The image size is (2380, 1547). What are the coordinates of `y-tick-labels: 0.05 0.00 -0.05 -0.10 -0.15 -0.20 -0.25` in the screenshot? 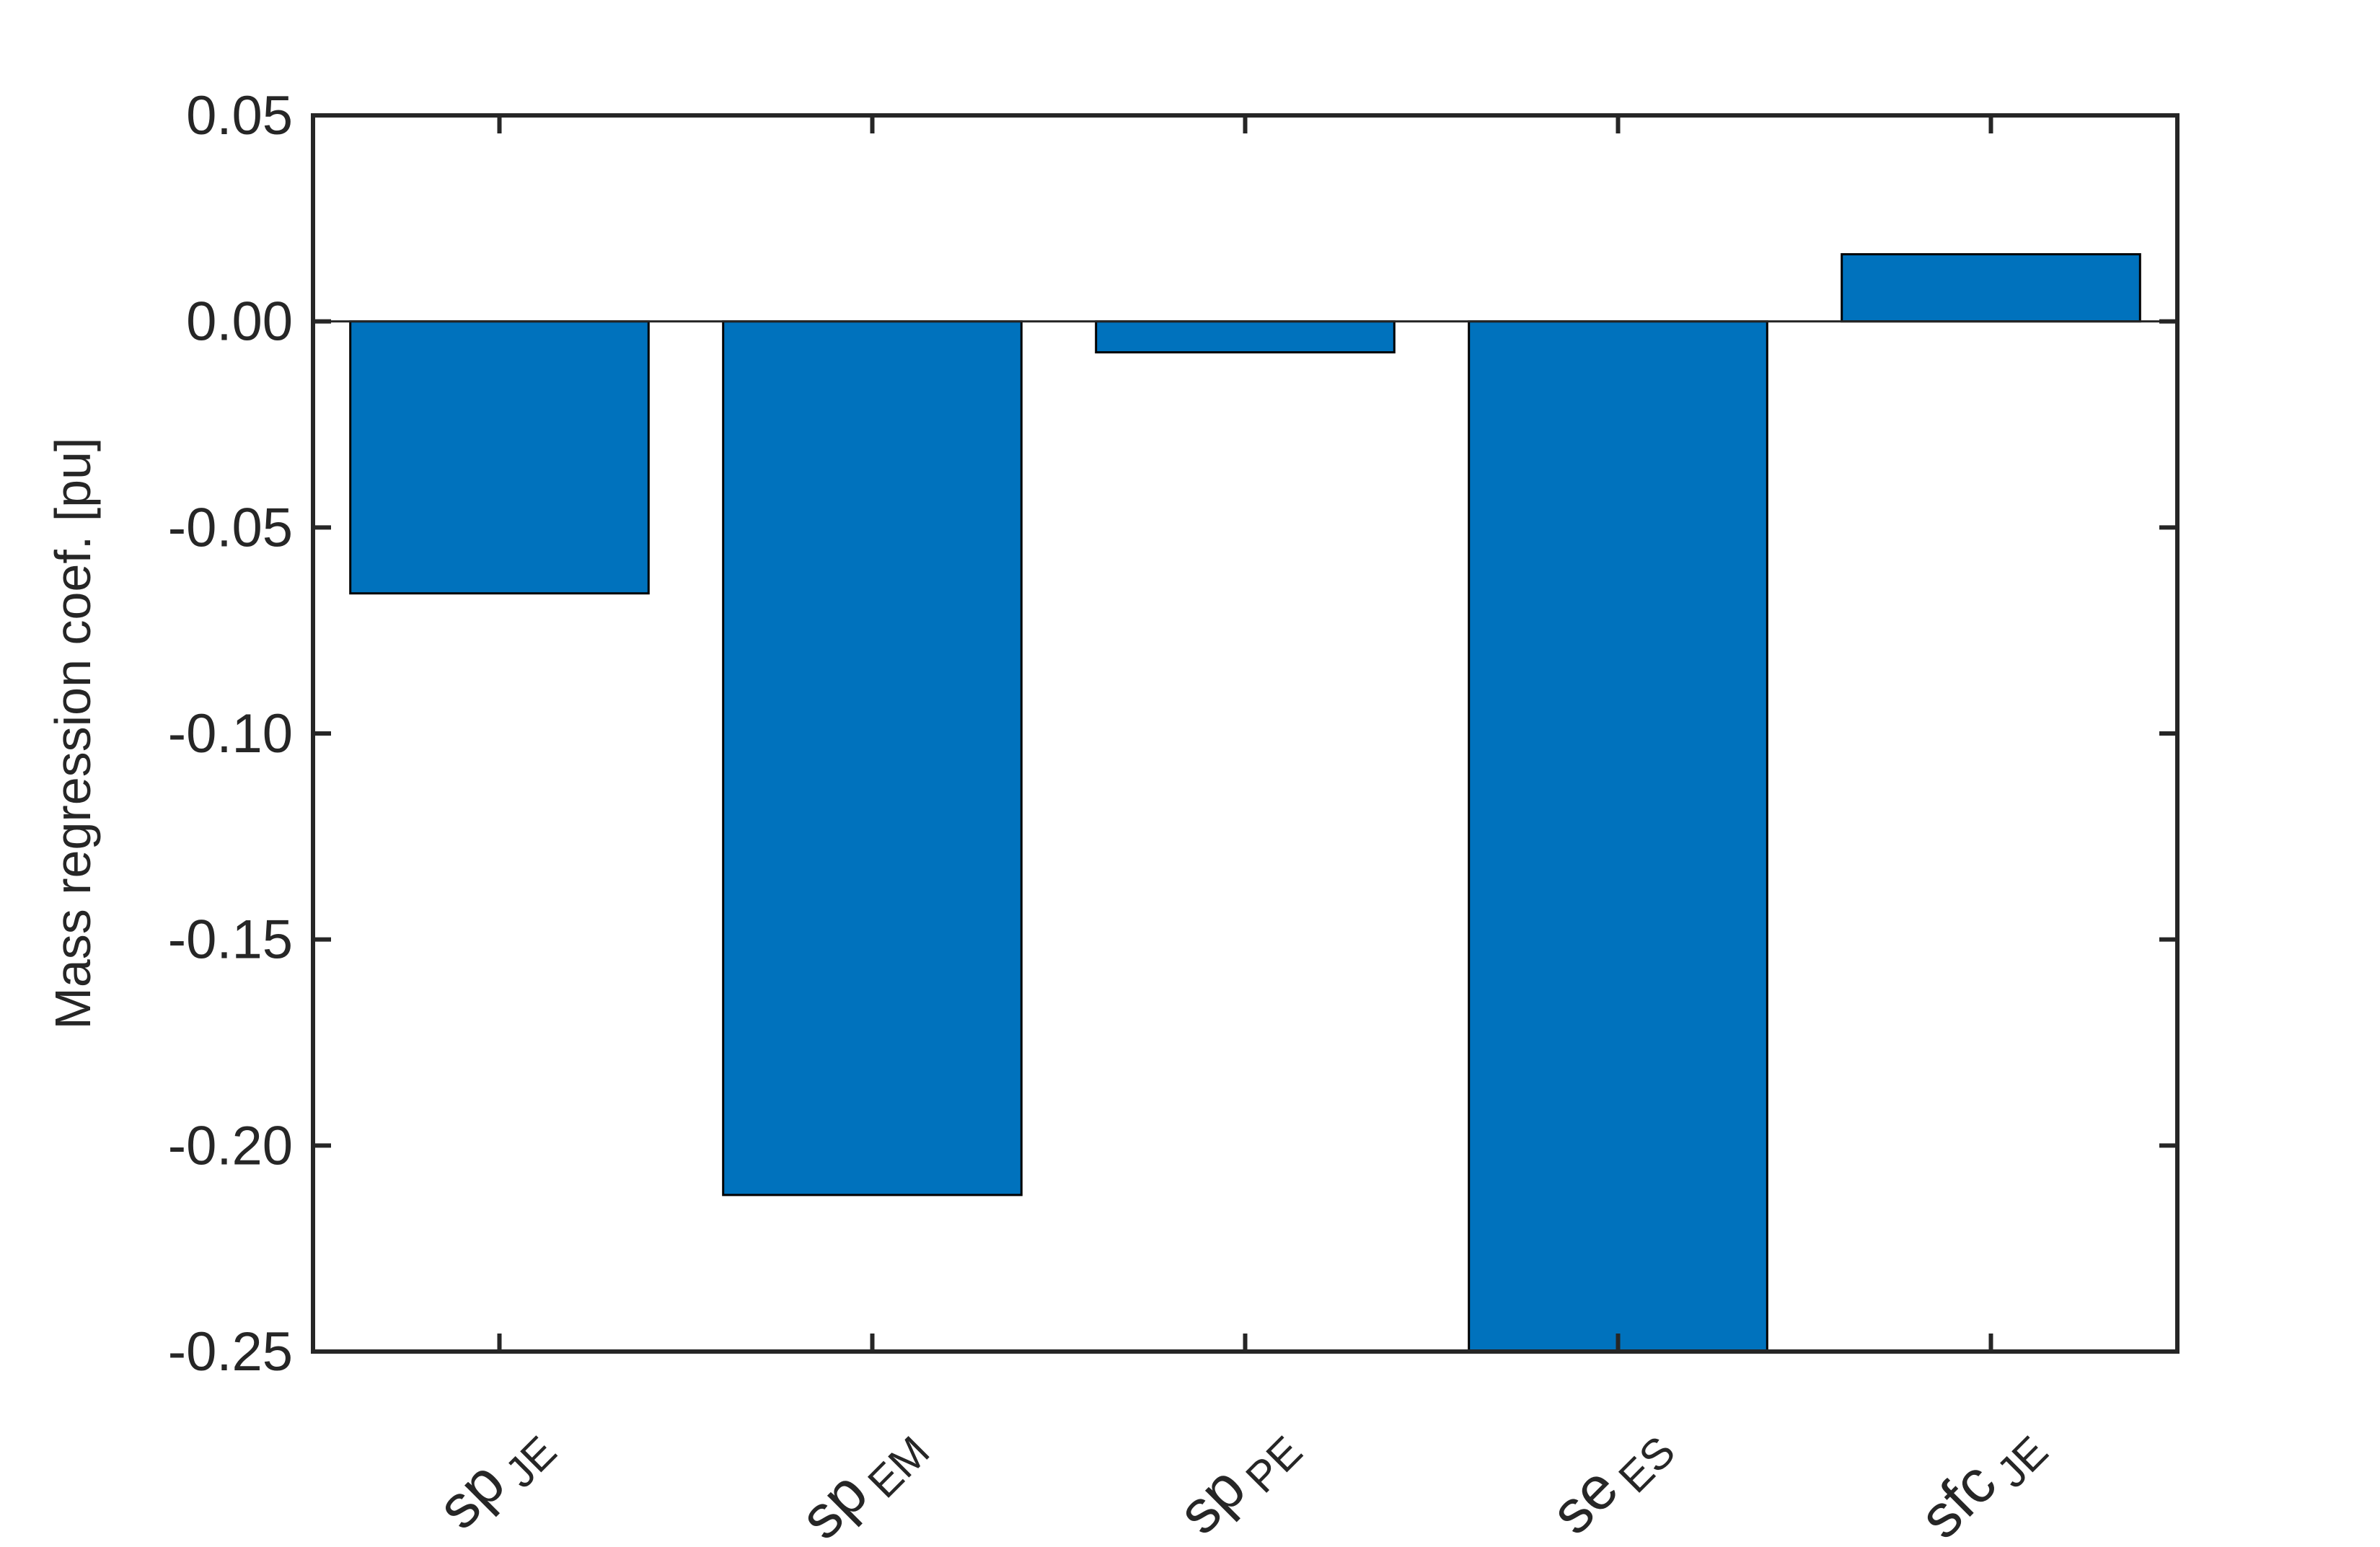 It's located at (230, 734).